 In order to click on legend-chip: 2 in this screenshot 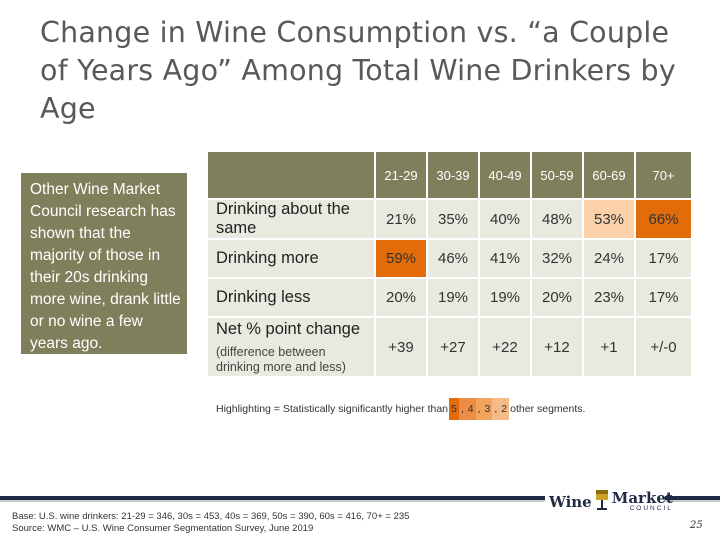, I will do `click(504, 409)`.